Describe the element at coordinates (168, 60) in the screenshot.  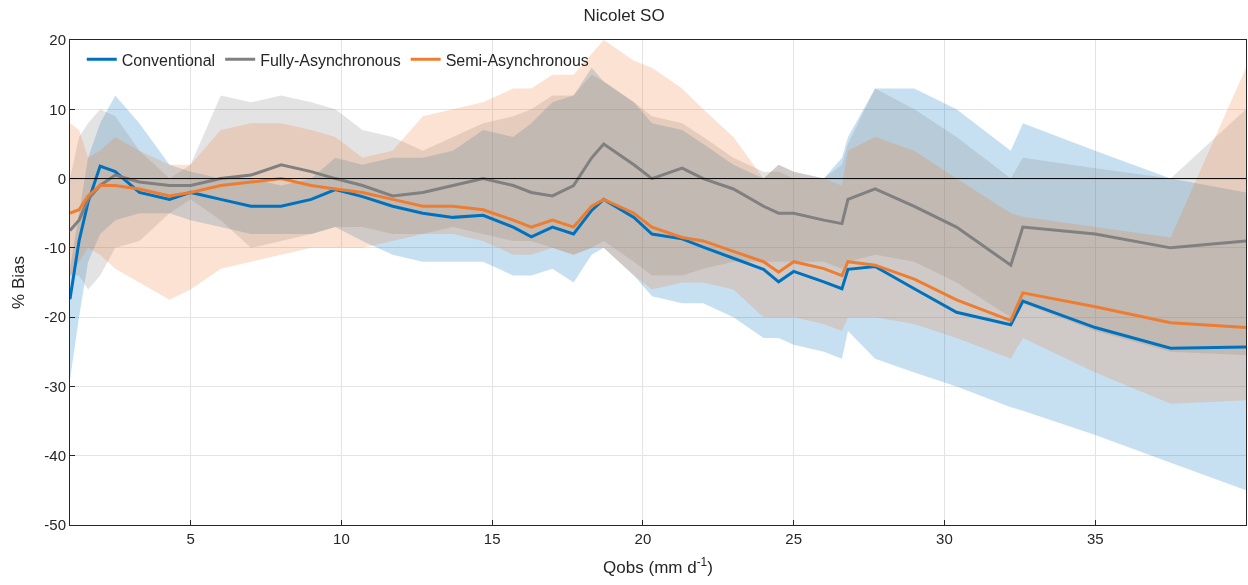
I see `legend-label: Conventional` at that location.